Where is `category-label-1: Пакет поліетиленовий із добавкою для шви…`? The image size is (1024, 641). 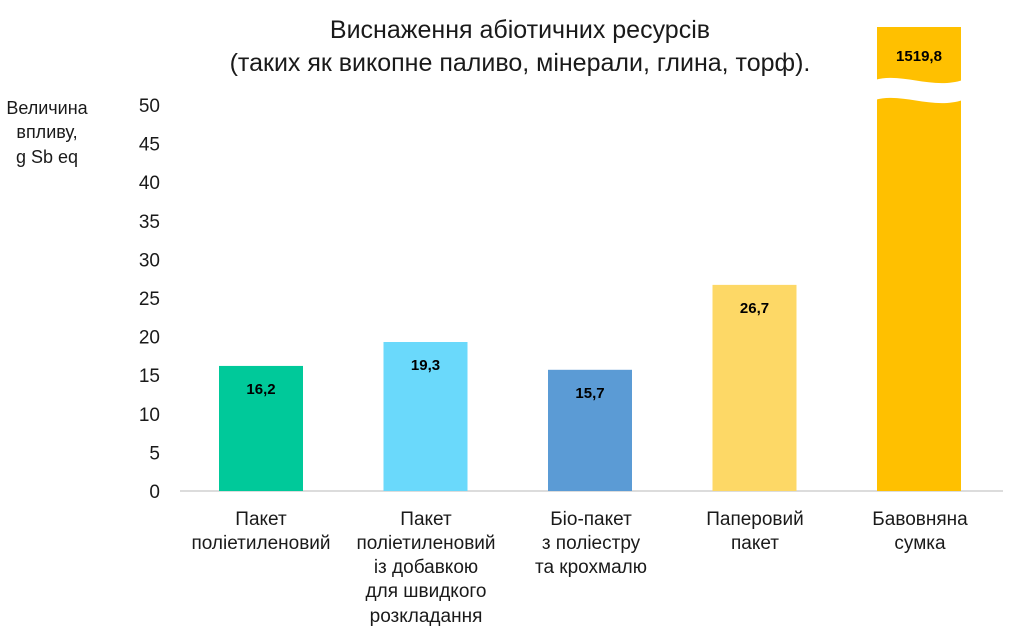
category-label-1: Пакет поліетиленовий із добавкою для шви… is located at coordinates (426, 568).